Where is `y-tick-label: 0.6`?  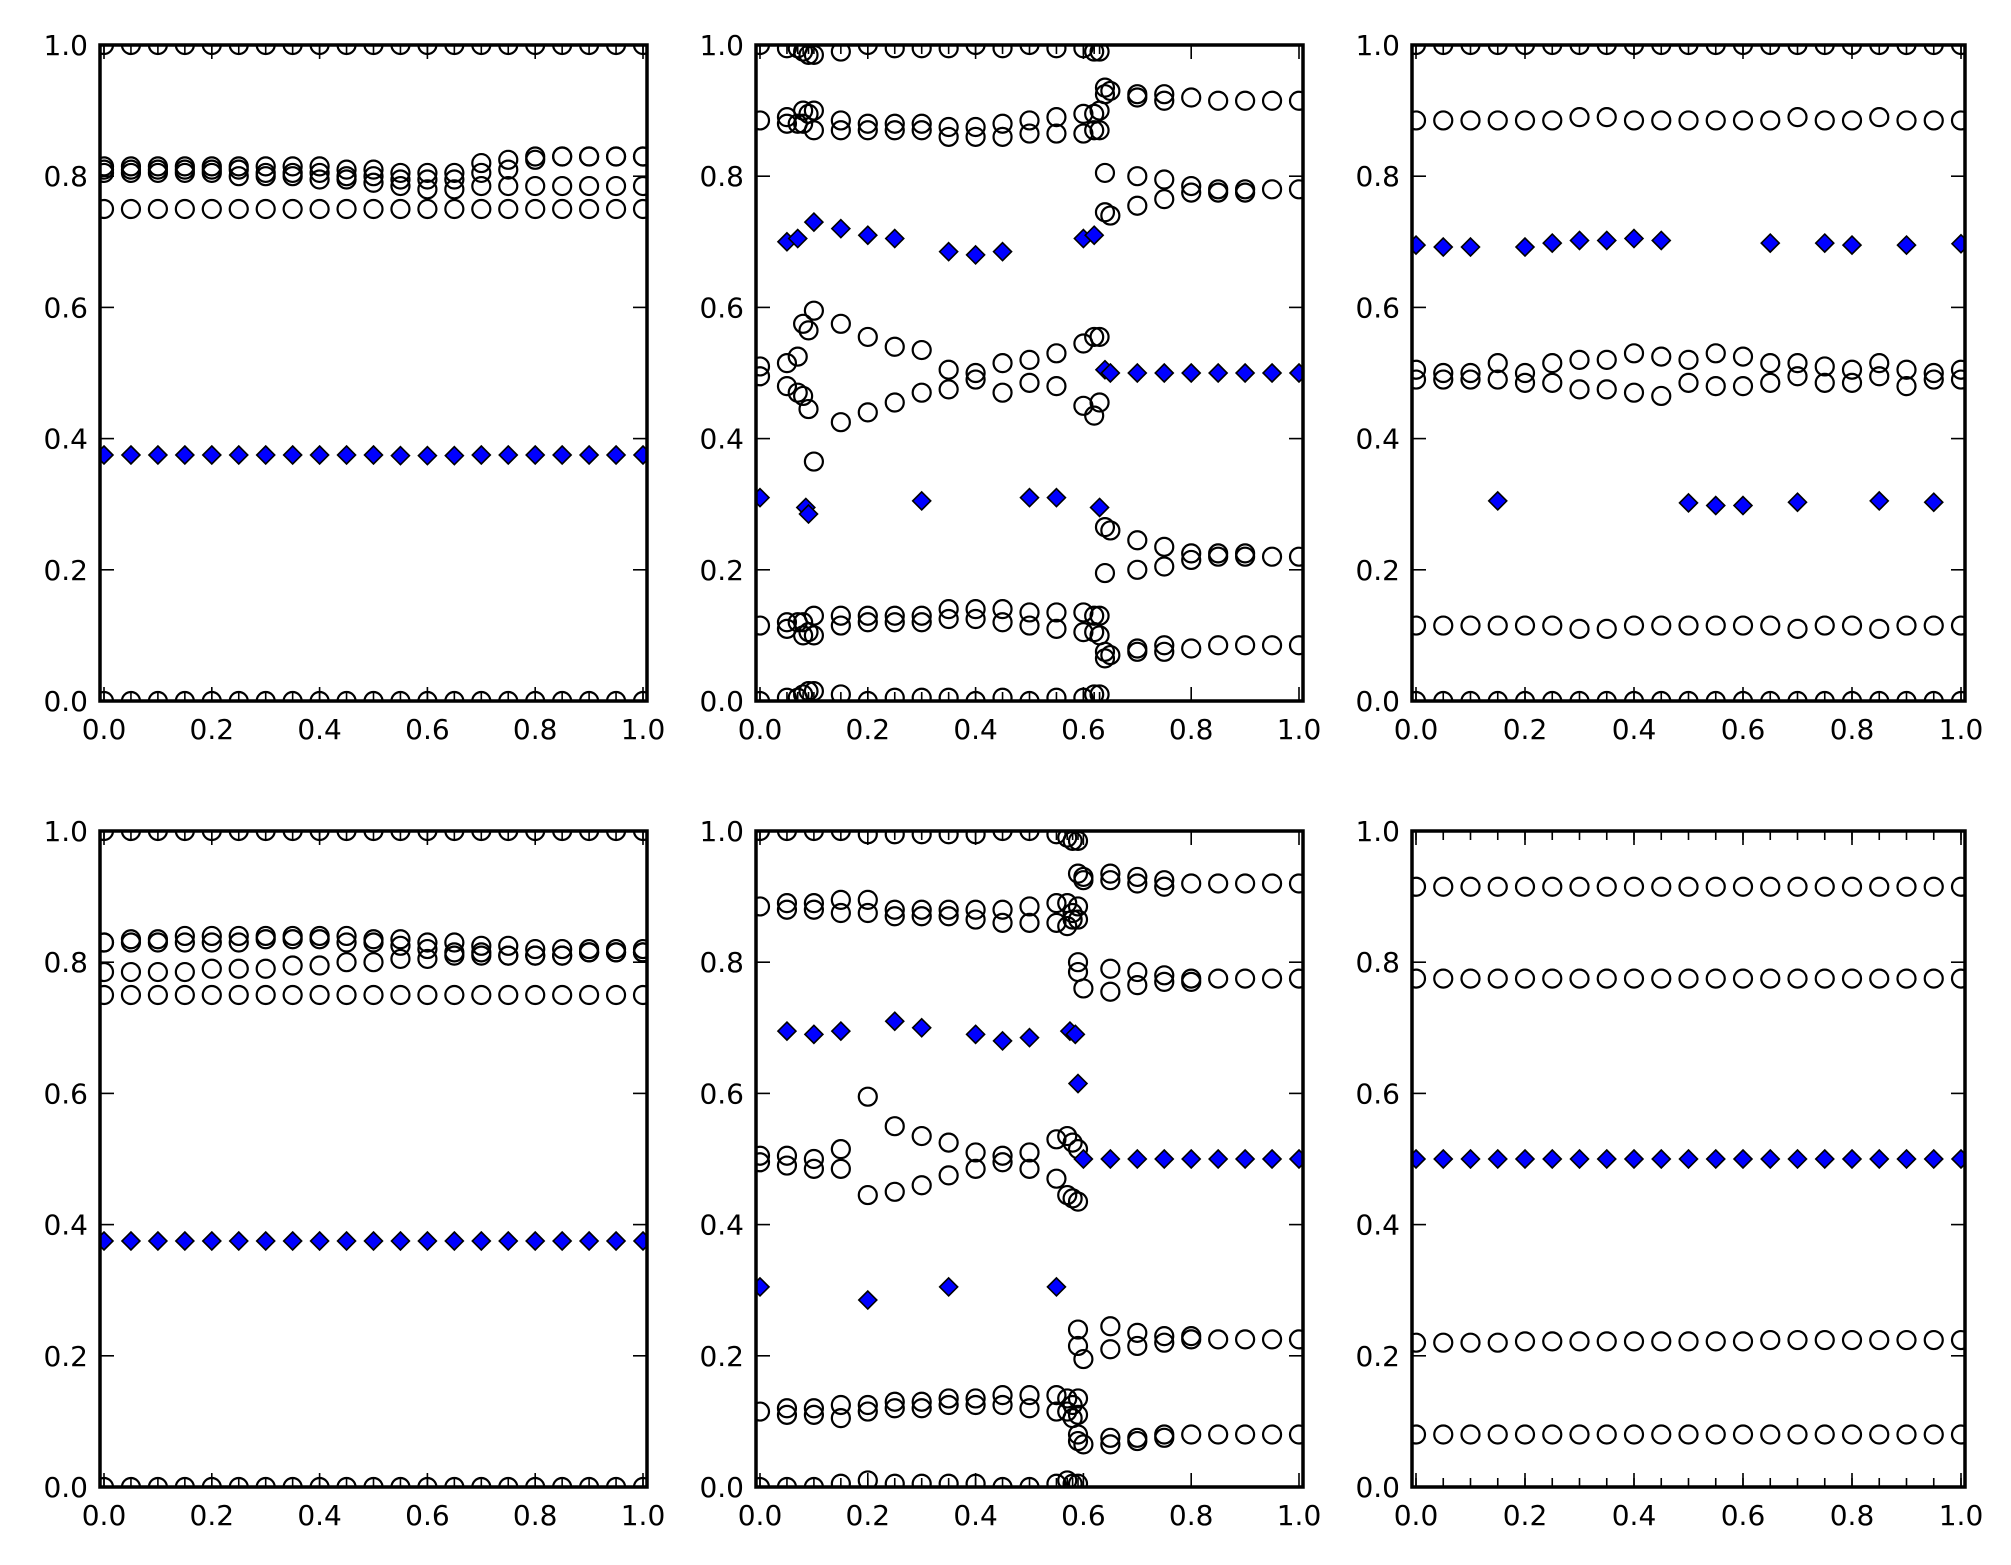 y-tick-label: 0.6 is located at coordinates (65, 1093).